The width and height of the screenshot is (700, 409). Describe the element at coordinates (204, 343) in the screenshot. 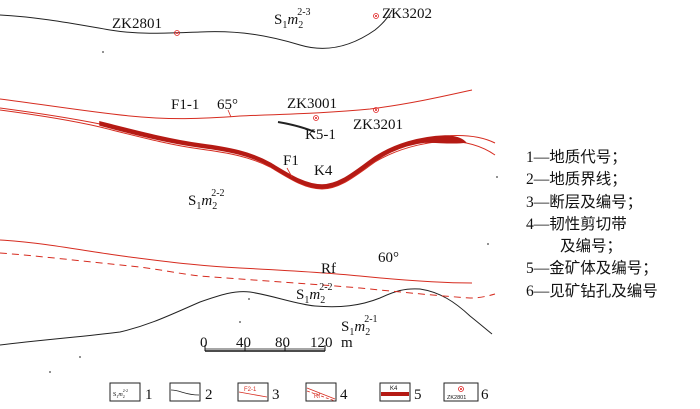

I see `scale-tick-0: 0` at that location.